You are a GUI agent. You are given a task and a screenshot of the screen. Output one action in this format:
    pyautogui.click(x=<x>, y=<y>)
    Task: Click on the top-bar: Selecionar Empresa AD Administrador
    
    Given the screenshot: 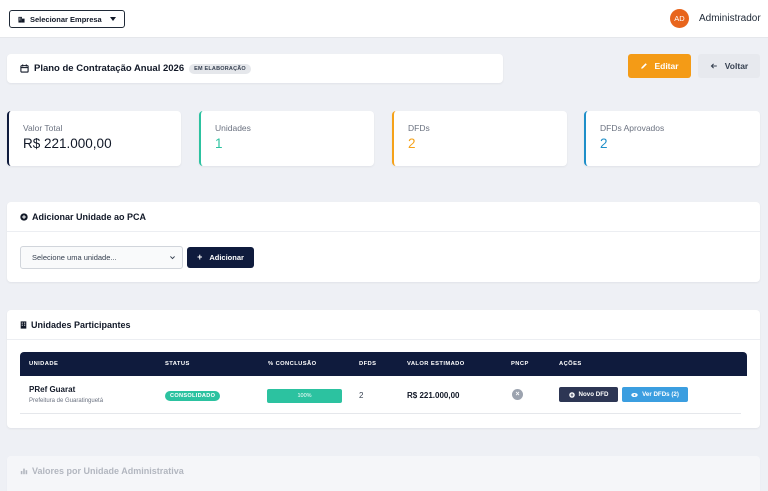 What is the action you would take?
    pyautogui.click(x=384, y=19)
    